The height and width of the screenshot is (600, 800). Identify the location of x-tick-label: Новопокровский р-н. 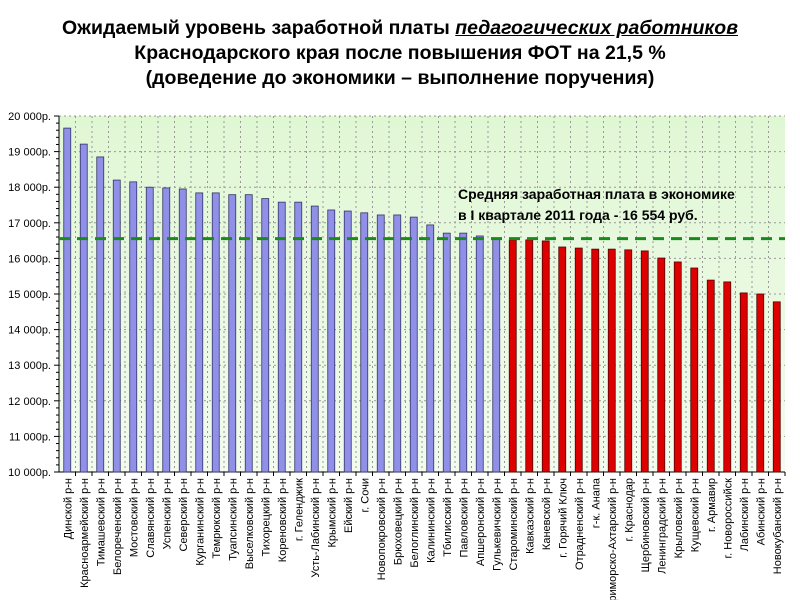
(382, 529).